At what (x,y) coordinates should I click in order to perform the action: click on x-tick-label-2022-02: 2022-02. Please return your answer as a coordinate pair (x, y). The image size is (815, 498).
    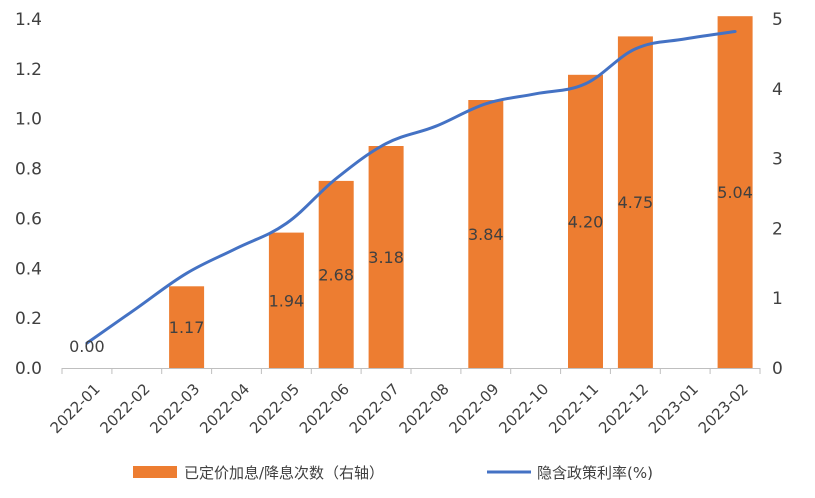
    Looking at the image, I should click on (124, 408).